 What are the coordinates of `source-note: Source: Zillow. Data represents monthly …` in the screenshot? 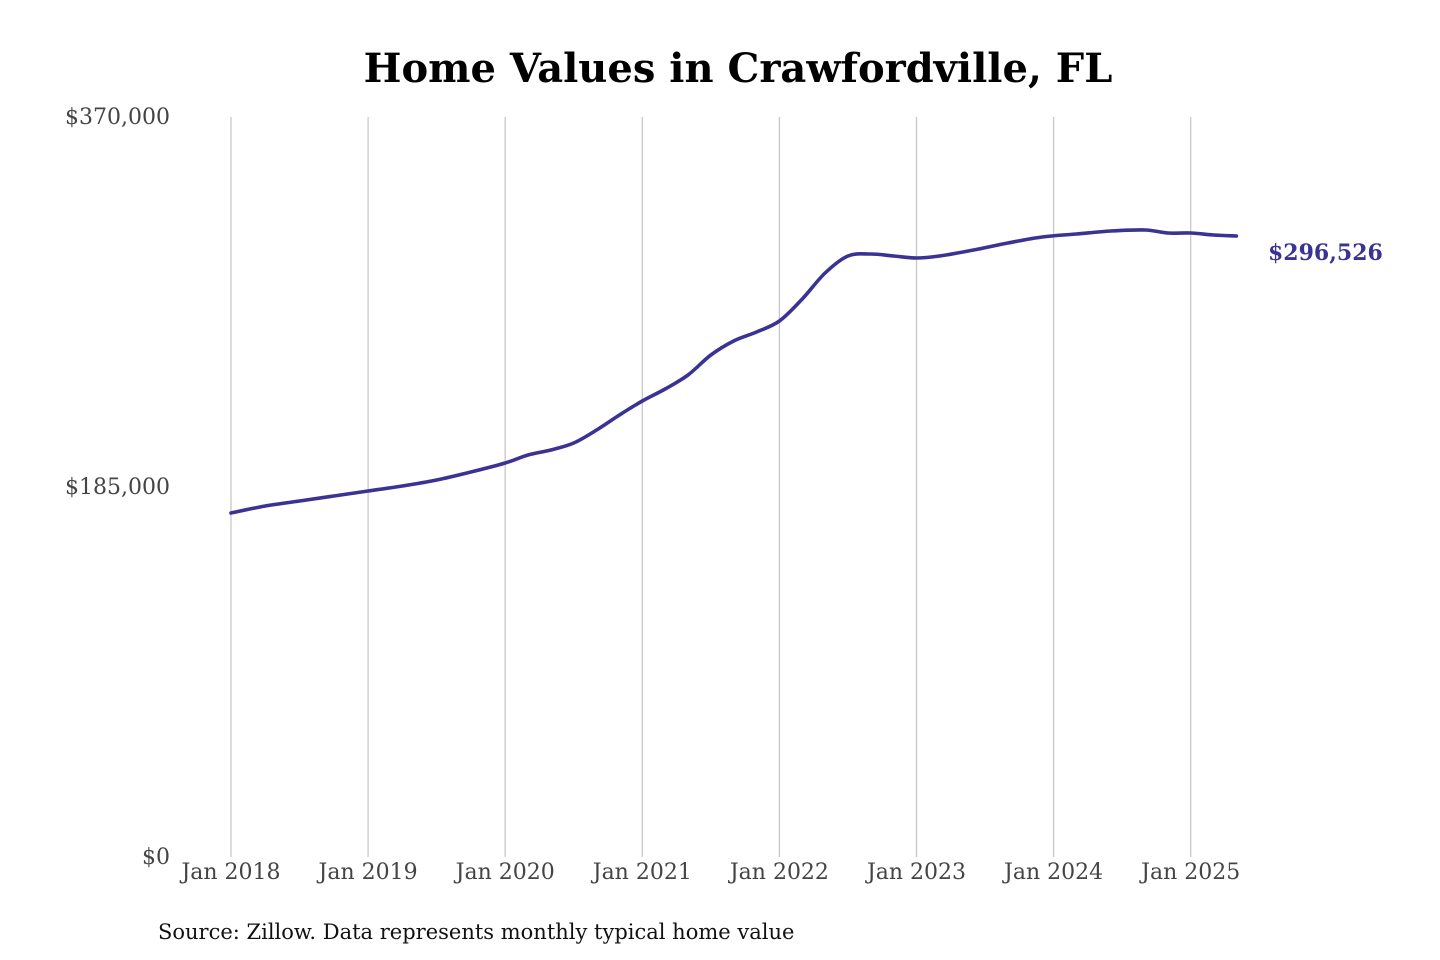 It's located at (476, 932).